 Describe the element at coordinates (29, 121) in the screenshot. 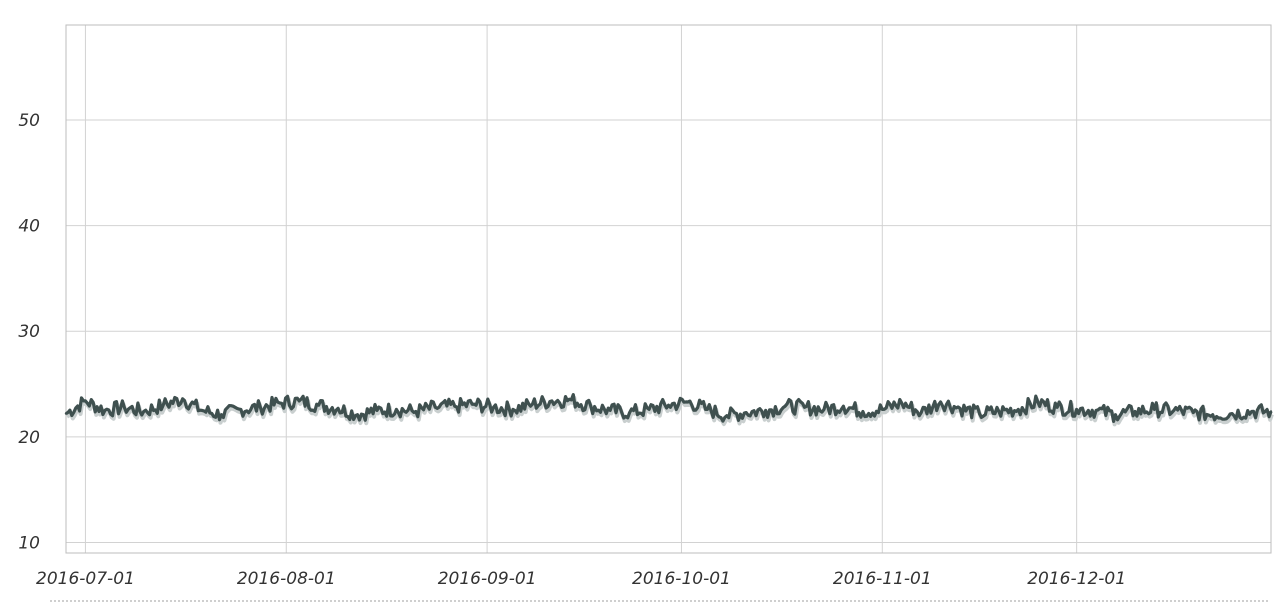

I see `y-tick-label: 50` at that location.